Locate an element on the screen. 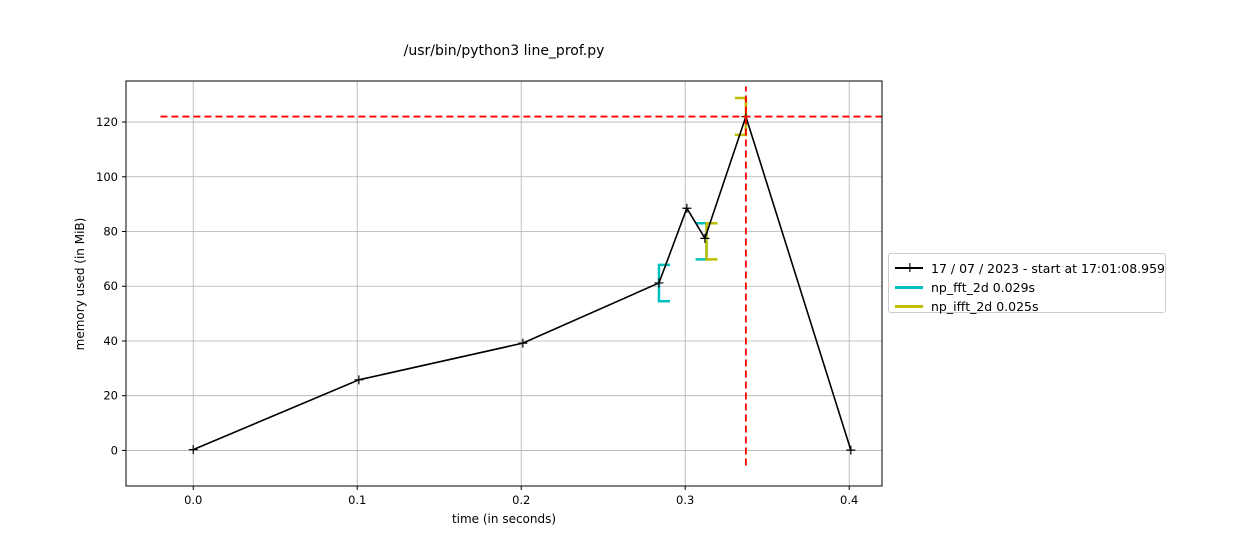 This screenshot has height=540, width=1260. legend-item-fft: np_fft_2d 0.029s is located at coordinates (962, 287).